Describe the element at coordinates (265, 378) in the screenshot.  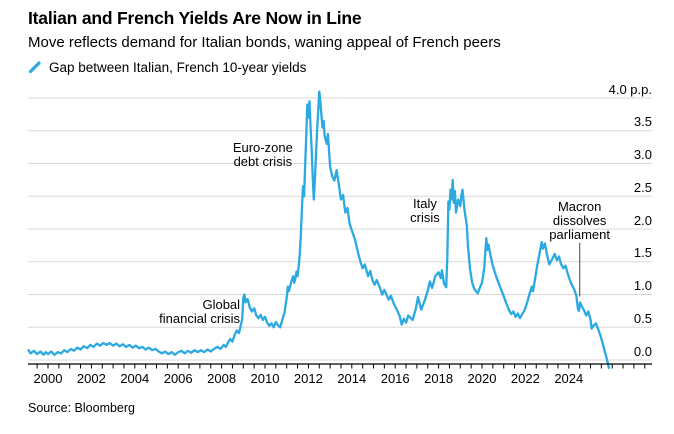
I see `x-axis-label: 2010` at that location.